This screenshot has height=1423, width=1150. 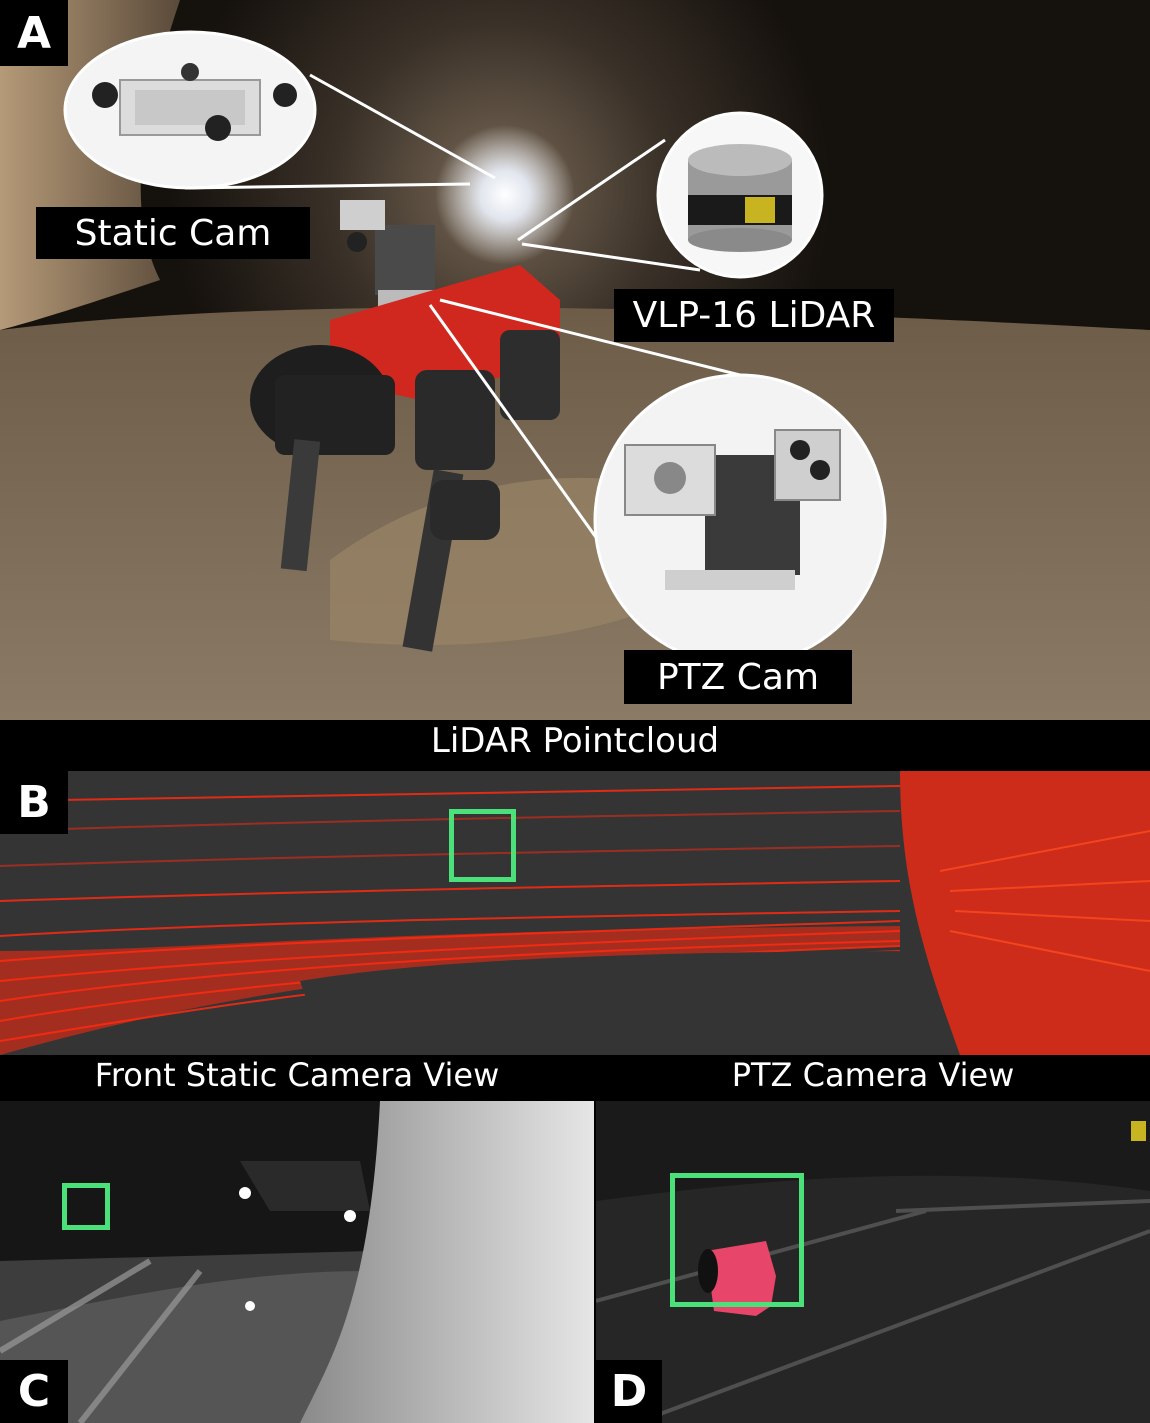 I want to click on static-cam-callout-image, so click(x=190, y=110).